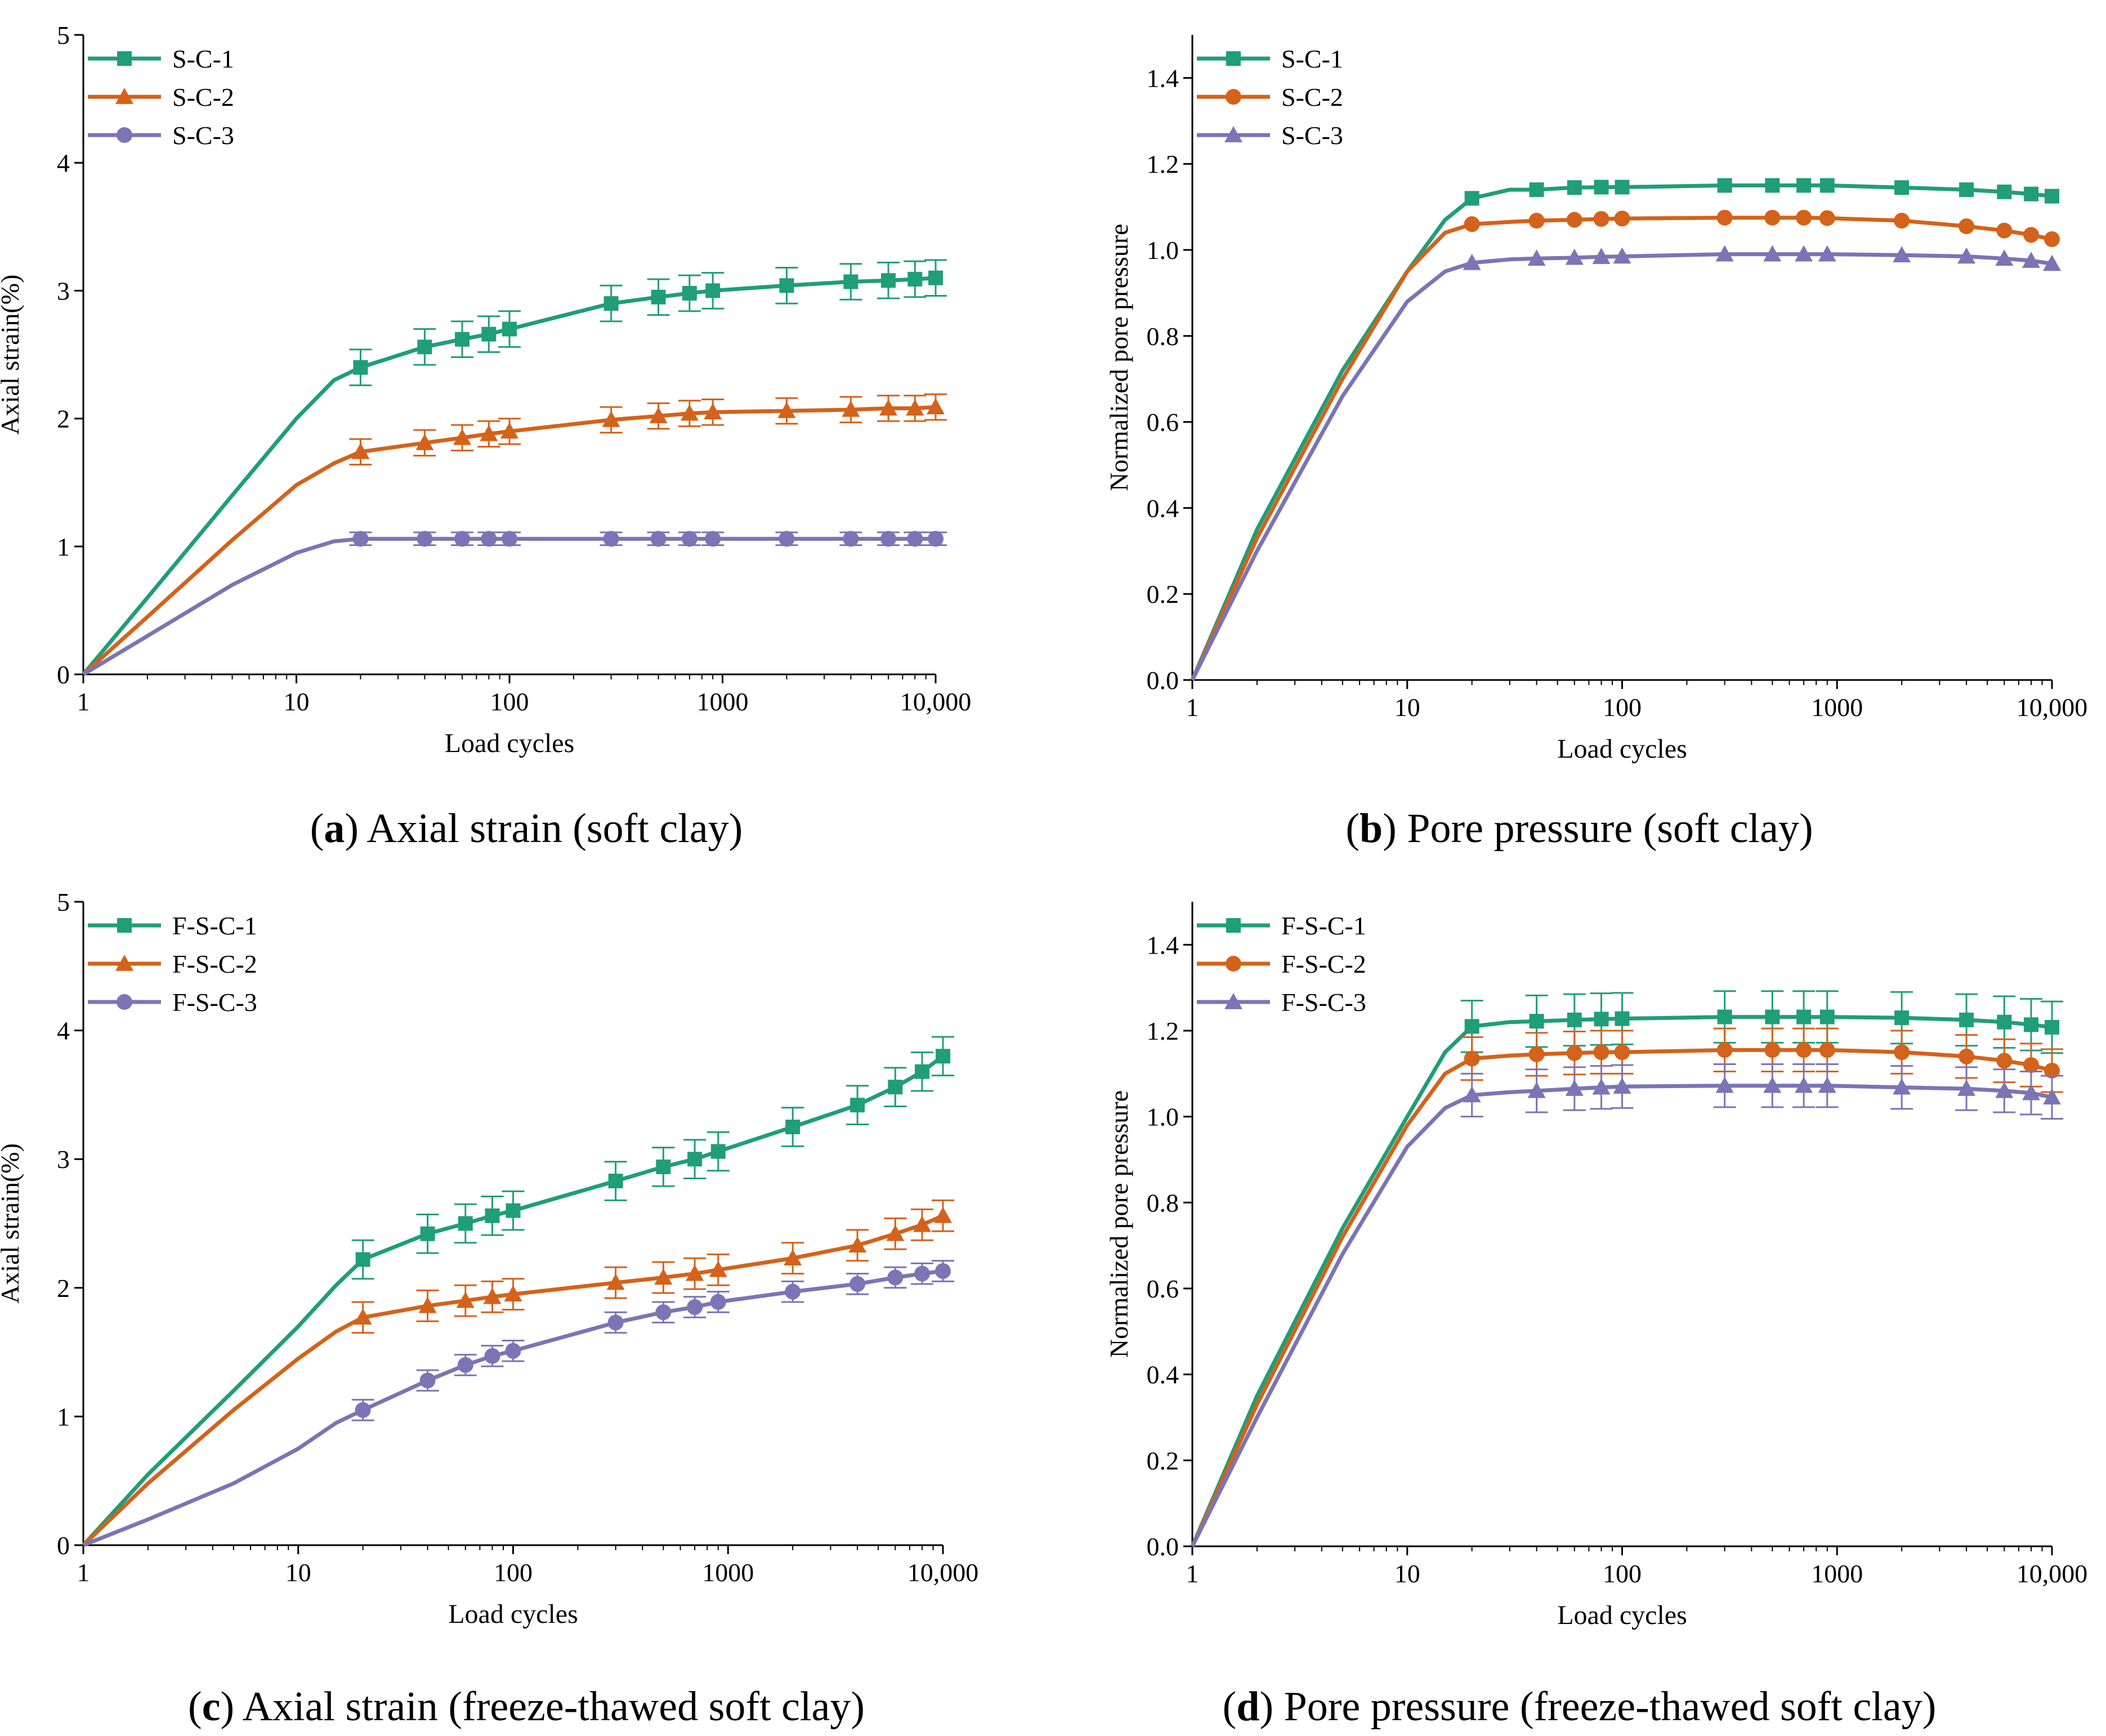 Image resolution: width=2106 pixels, height=1736 pixels. Describe the element at coordinates (1163, 1375) in the screenshot. I see `y-tick-label: 0.4` at that location.